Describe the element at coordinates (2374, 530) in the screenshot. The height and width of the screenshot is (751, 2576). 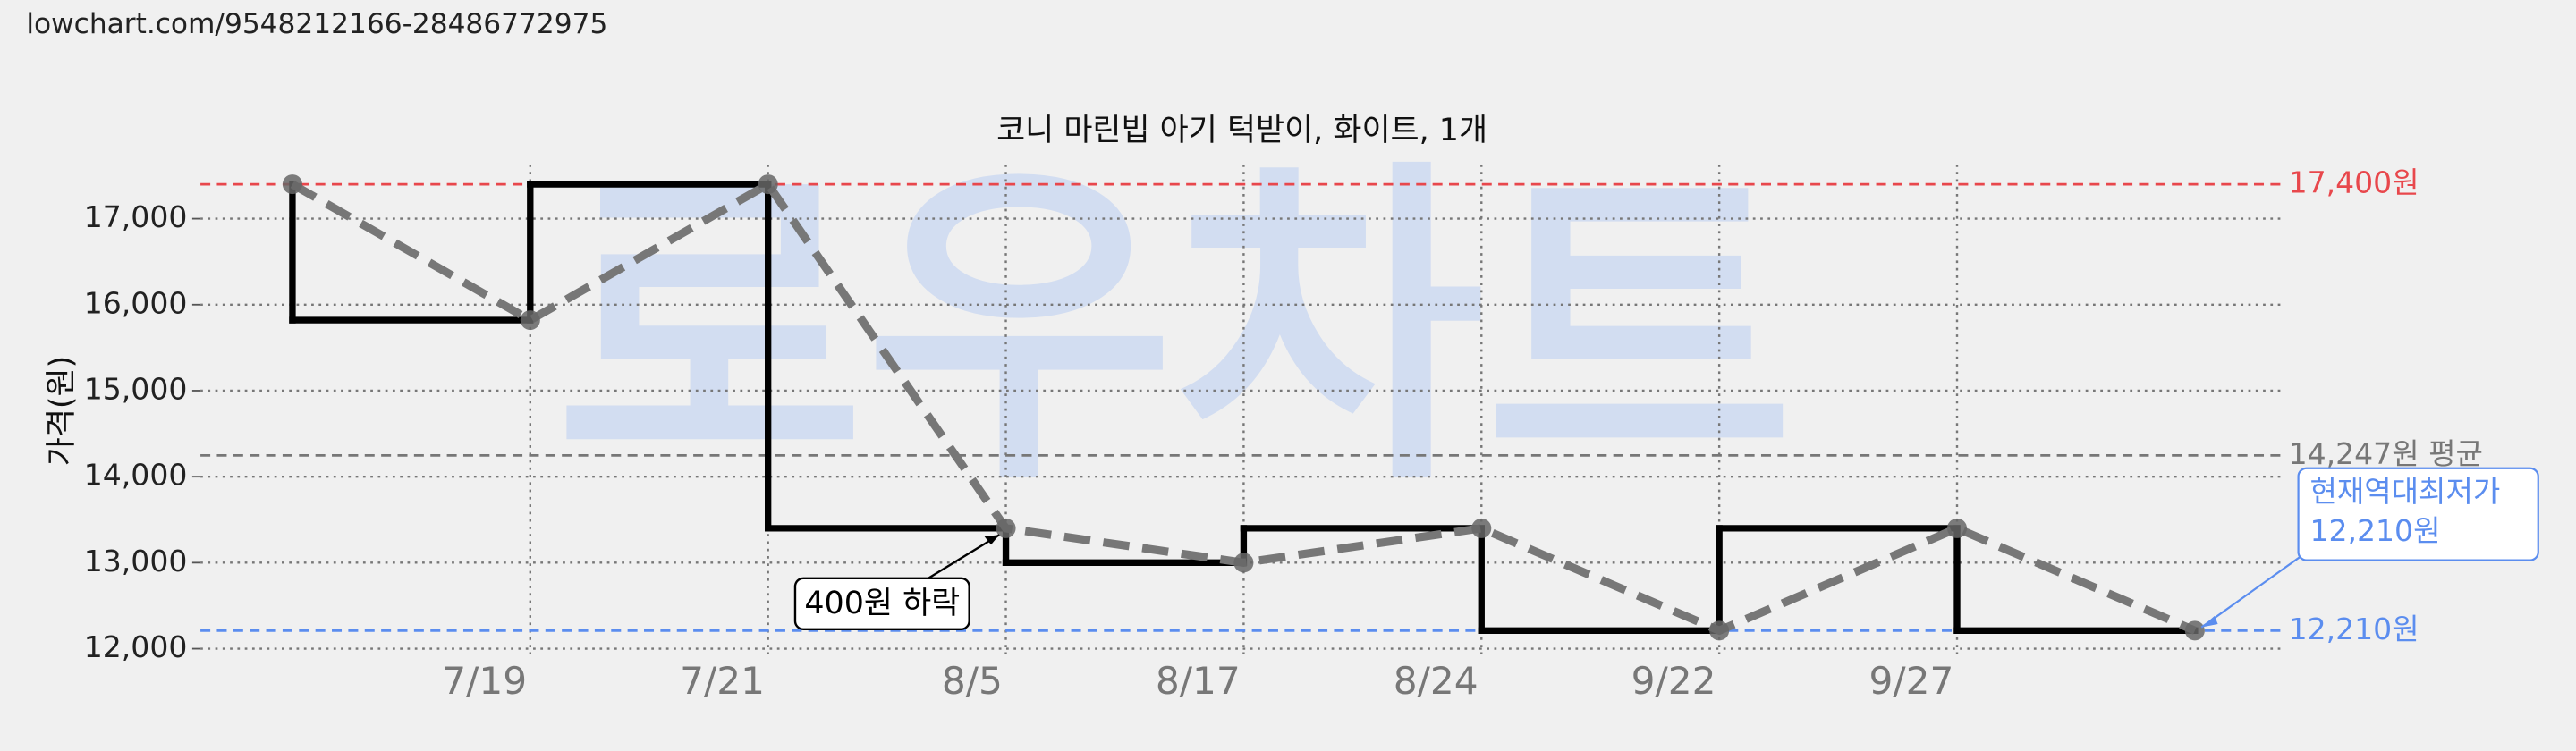
I see `annotation-text: 12,210원` at that location.